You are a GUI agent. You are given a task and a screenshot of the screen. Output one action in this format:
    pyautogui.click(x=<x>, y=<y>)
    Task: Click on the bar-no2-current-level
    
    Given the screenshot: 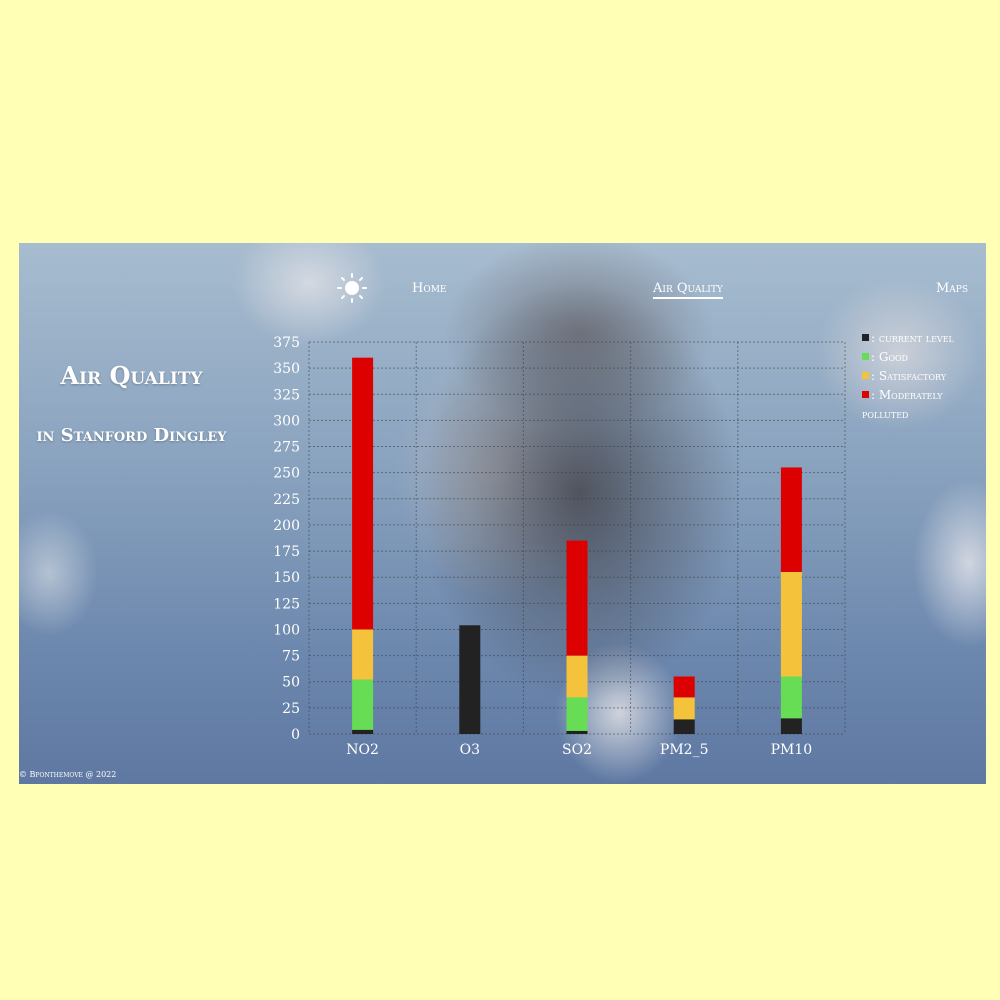 What is the action you would take?
    pyautogui.click(x=363, y=731)
    